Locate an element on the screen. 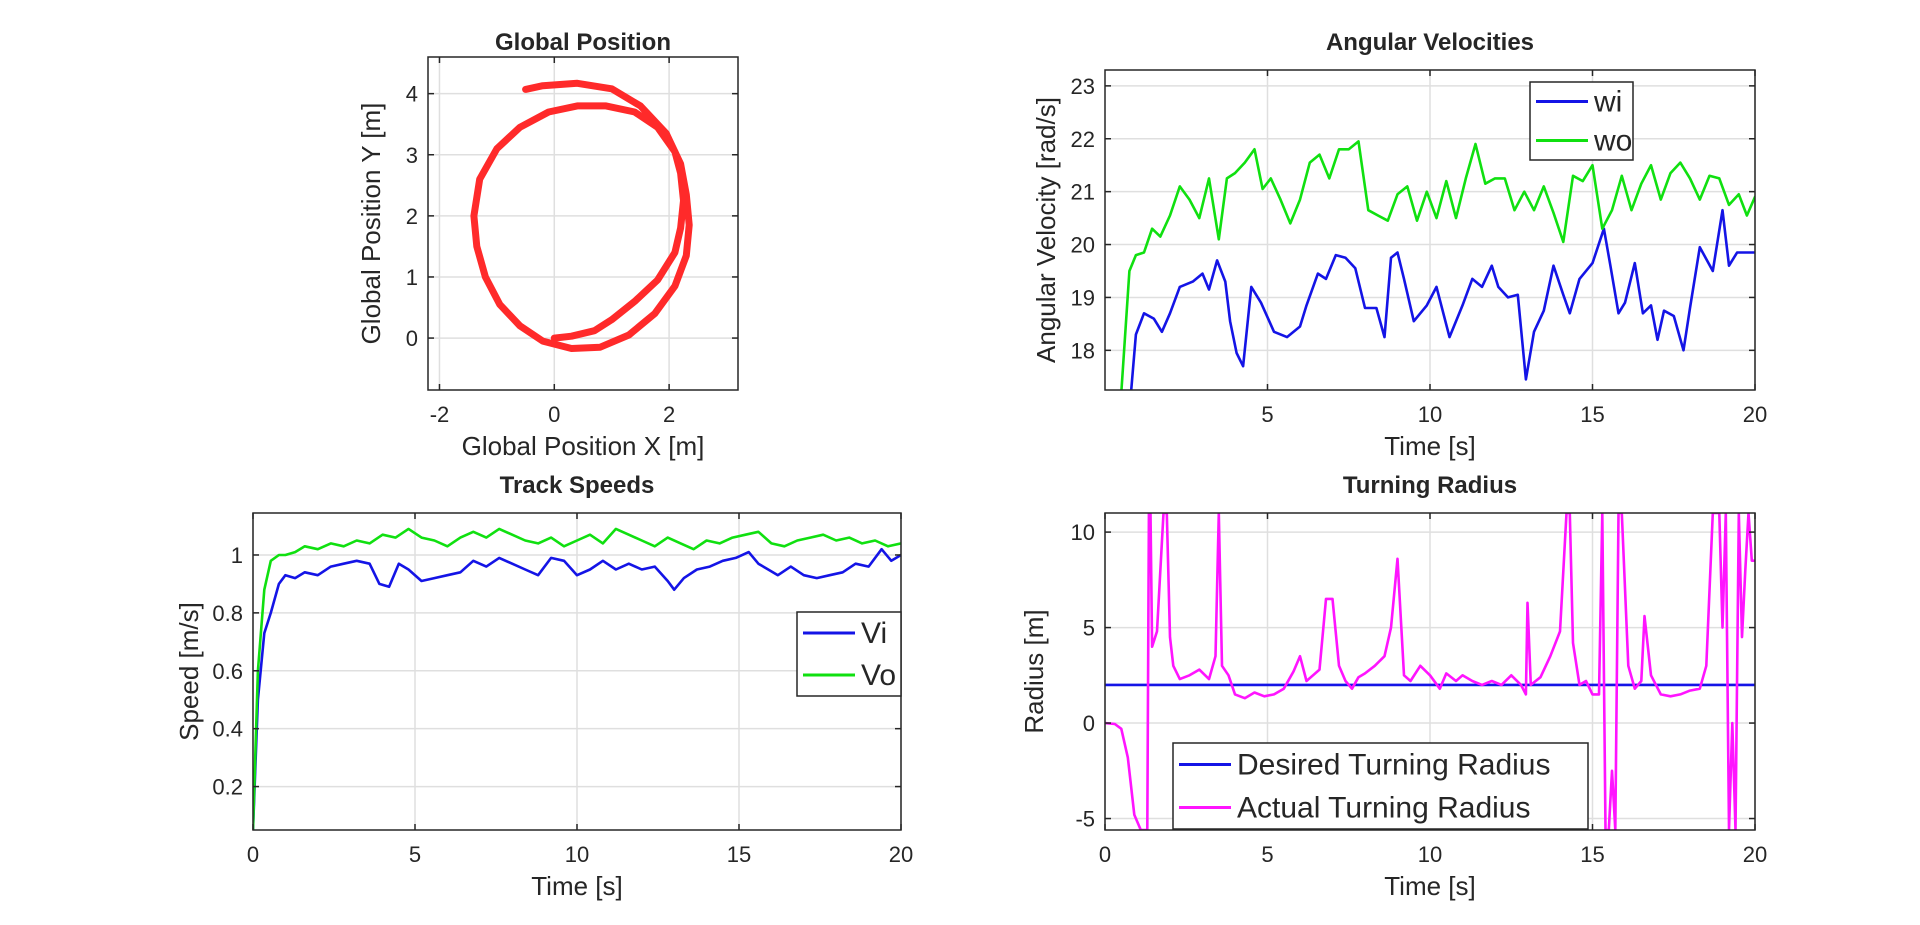 This screenshot has width=1920, height=925. y-axis-label: Global Position Y [m] is located at coordinates (371, 224).